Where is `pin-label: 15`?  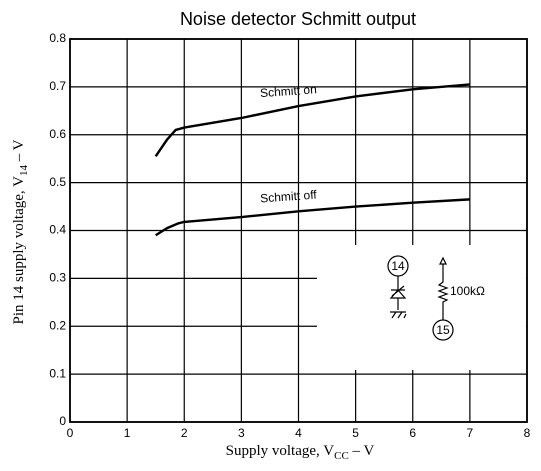
pin-label: 15 is located at coordinates (443, 330).